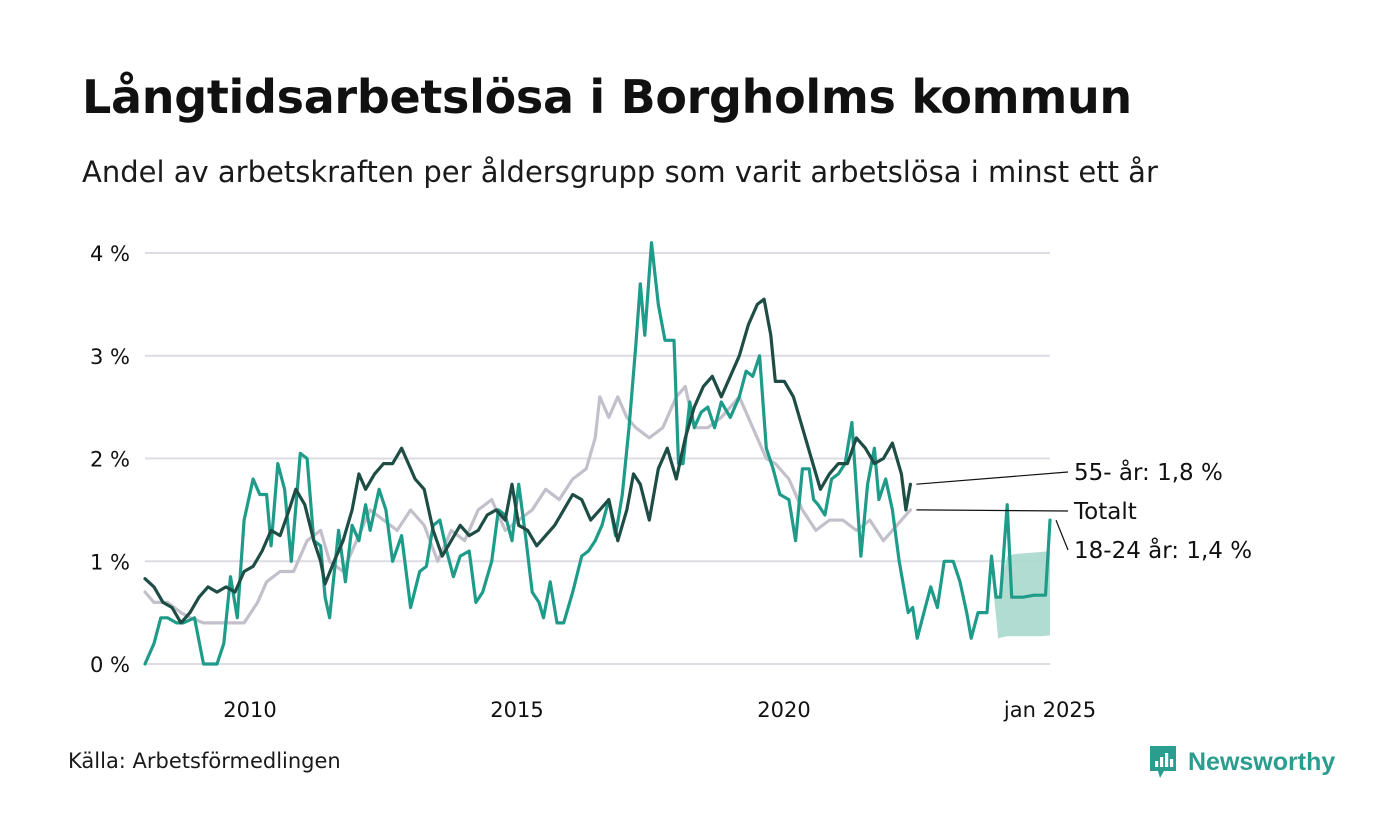 The image size is (1400, 840). Describe the element at coordinates (607, 97) in the screenshot. I see `chart-title: Långtidsarbetslösa i Borgholms kommun` at that location.